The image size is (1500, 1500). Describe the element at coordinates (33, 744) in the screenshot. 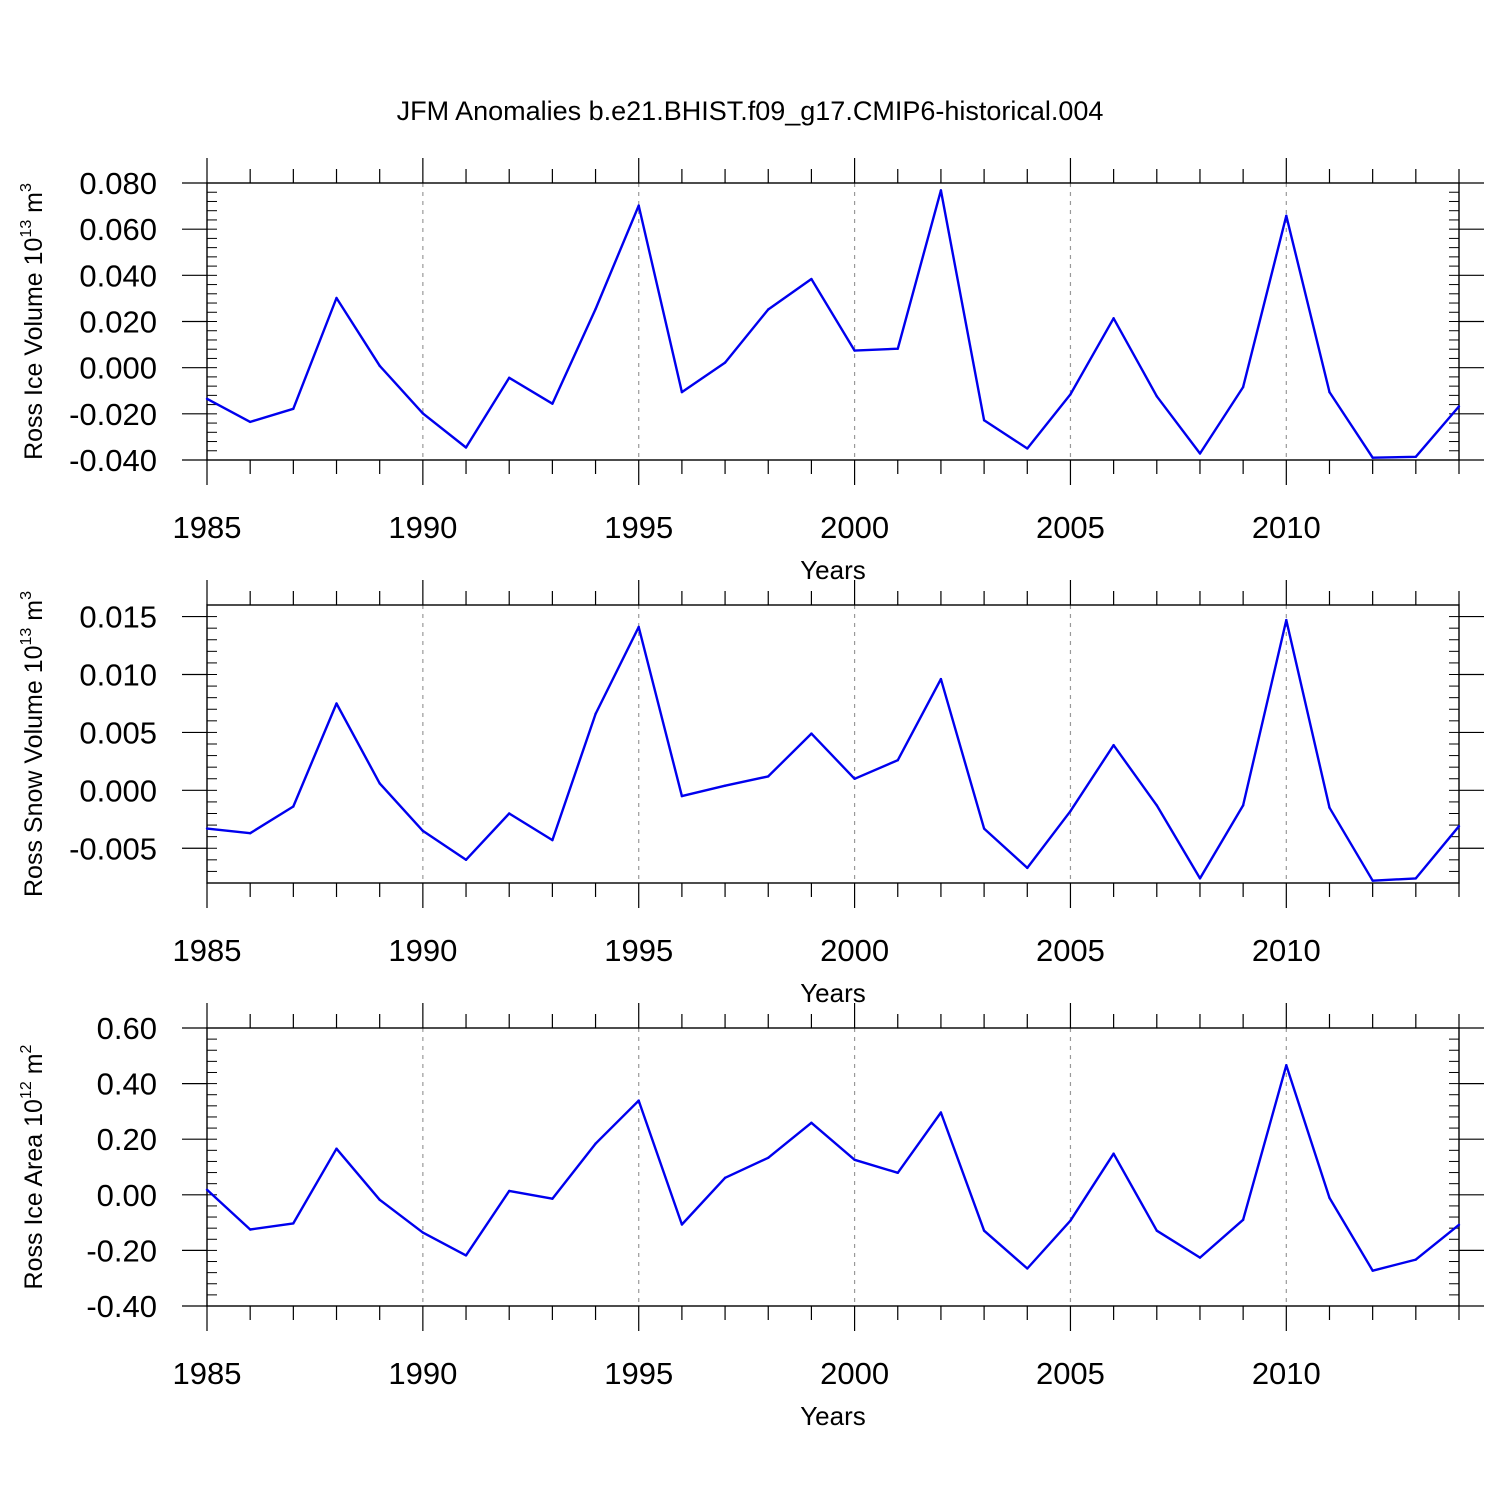

I see `y-axis-label: Ross Snow Volume 1013 m3` at that location.